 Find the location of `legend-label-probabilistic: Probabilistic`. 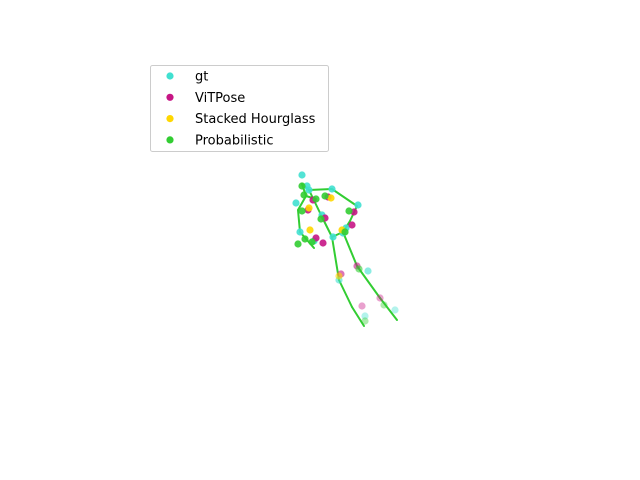

legend-label-probabilistic: Probabilistic is located at coordinates (234, 140).